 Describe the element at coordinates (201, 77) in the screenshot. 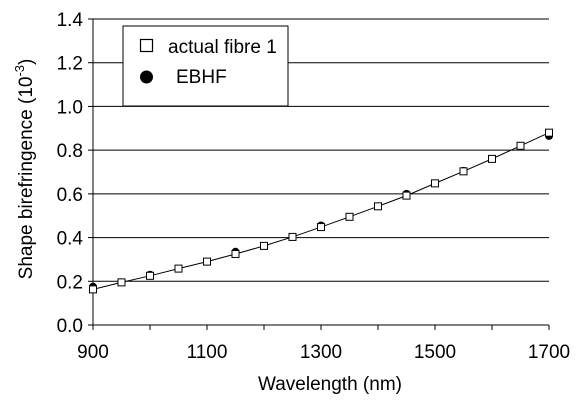

I see `legend-label-ebhf: EBHF` at that location.